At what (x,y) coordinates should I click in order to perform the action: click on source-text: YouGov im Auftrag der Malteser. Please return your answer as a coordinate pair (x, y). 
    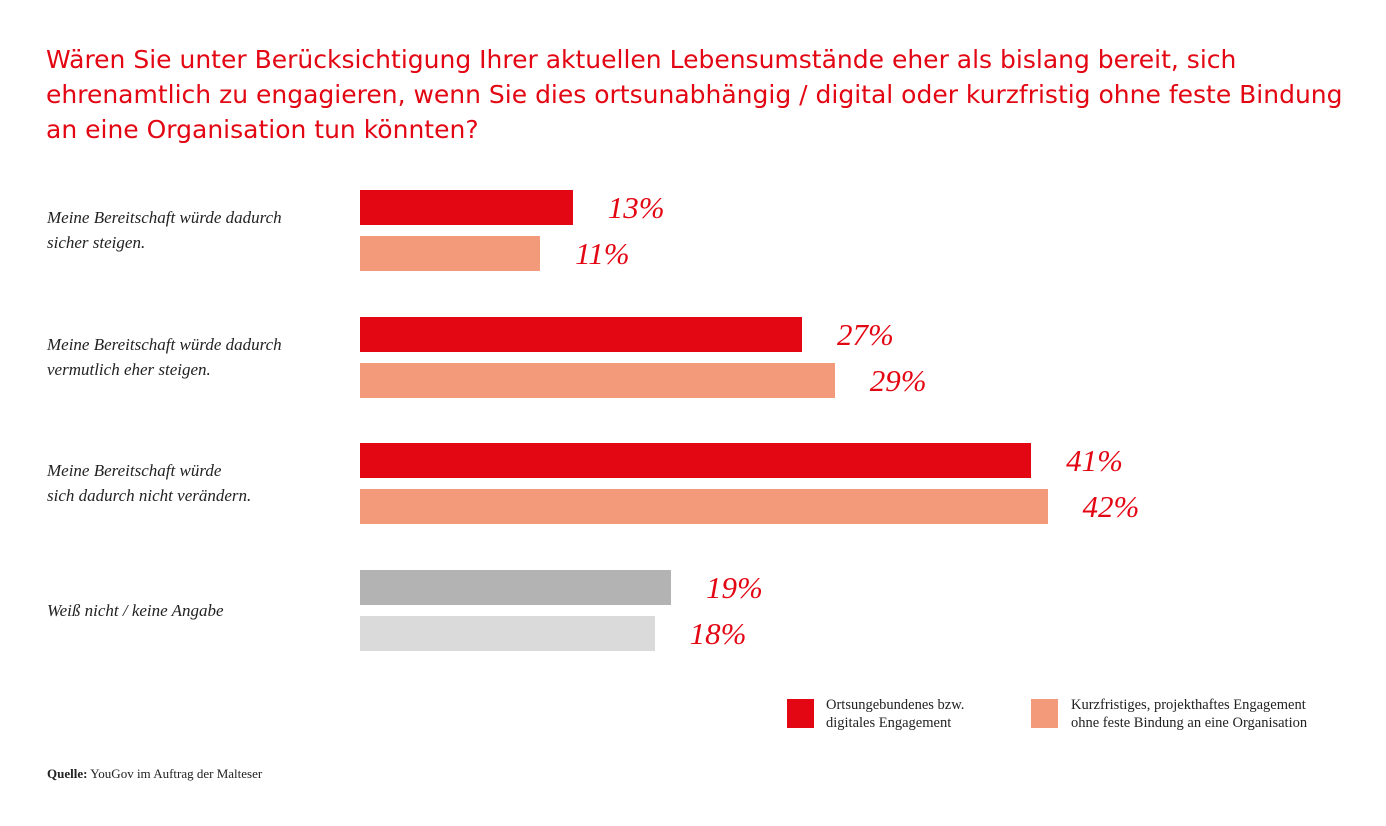
    Looking at the image, I should click on (176, 773).